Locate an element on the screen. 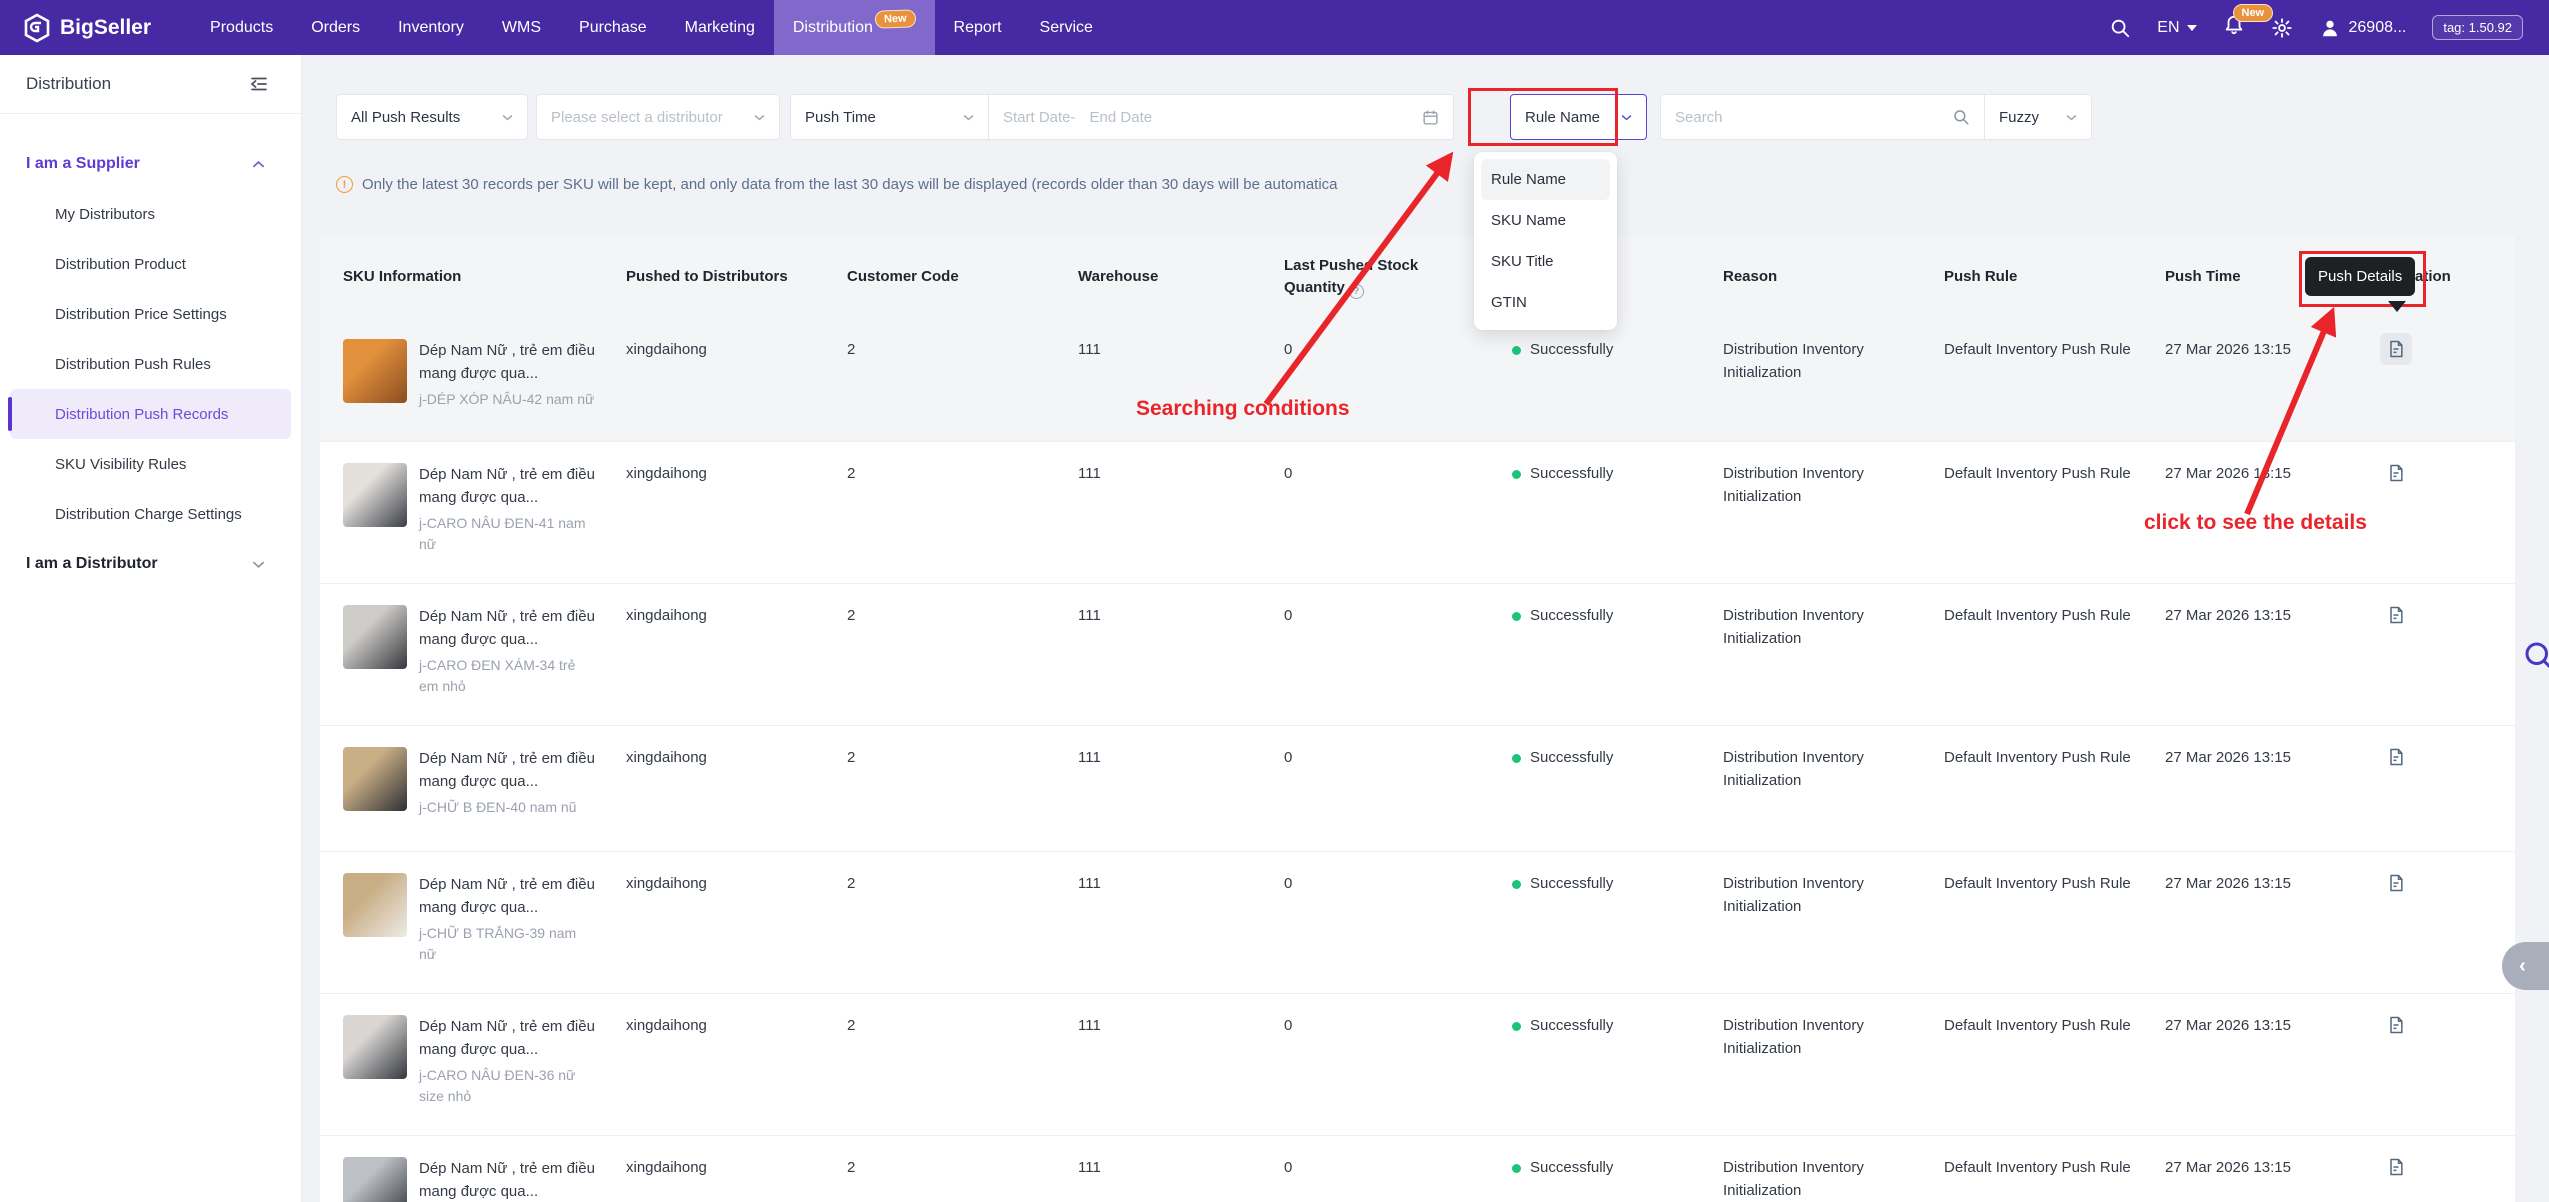 Image resolution: width=2549 pixels, height=1202 pixels. sidebar-item: Distribution Push Rules is located at coordinates (150, 364).